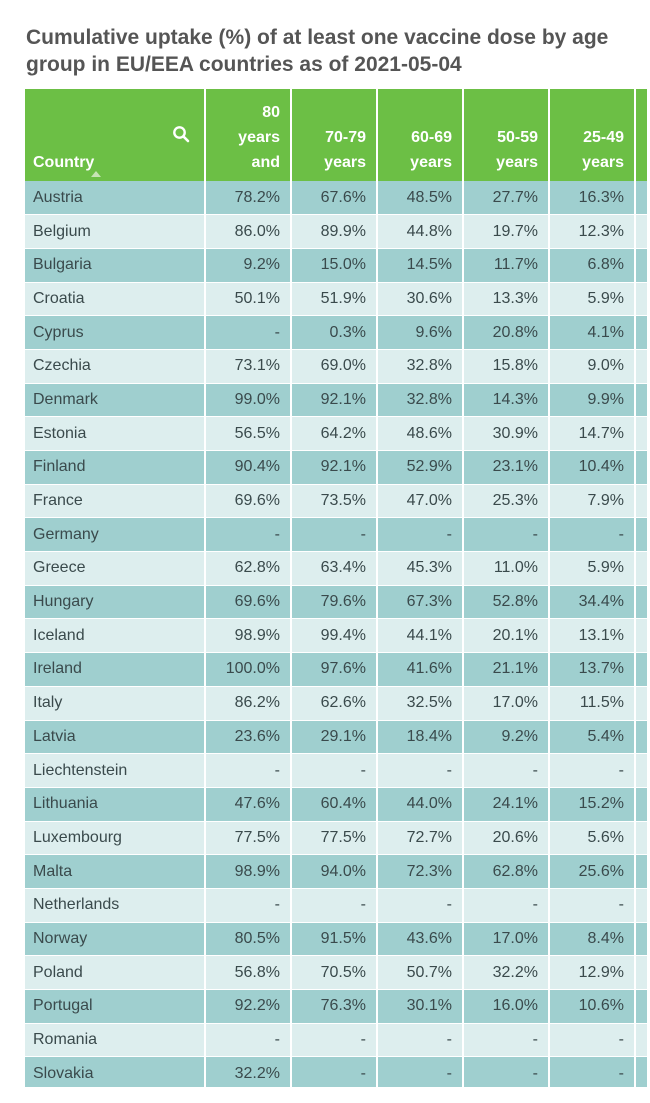 This screenshot has width=650, height=1103. I want to click on column-header-70-79-years: 70-79 years, so click(334, 135).